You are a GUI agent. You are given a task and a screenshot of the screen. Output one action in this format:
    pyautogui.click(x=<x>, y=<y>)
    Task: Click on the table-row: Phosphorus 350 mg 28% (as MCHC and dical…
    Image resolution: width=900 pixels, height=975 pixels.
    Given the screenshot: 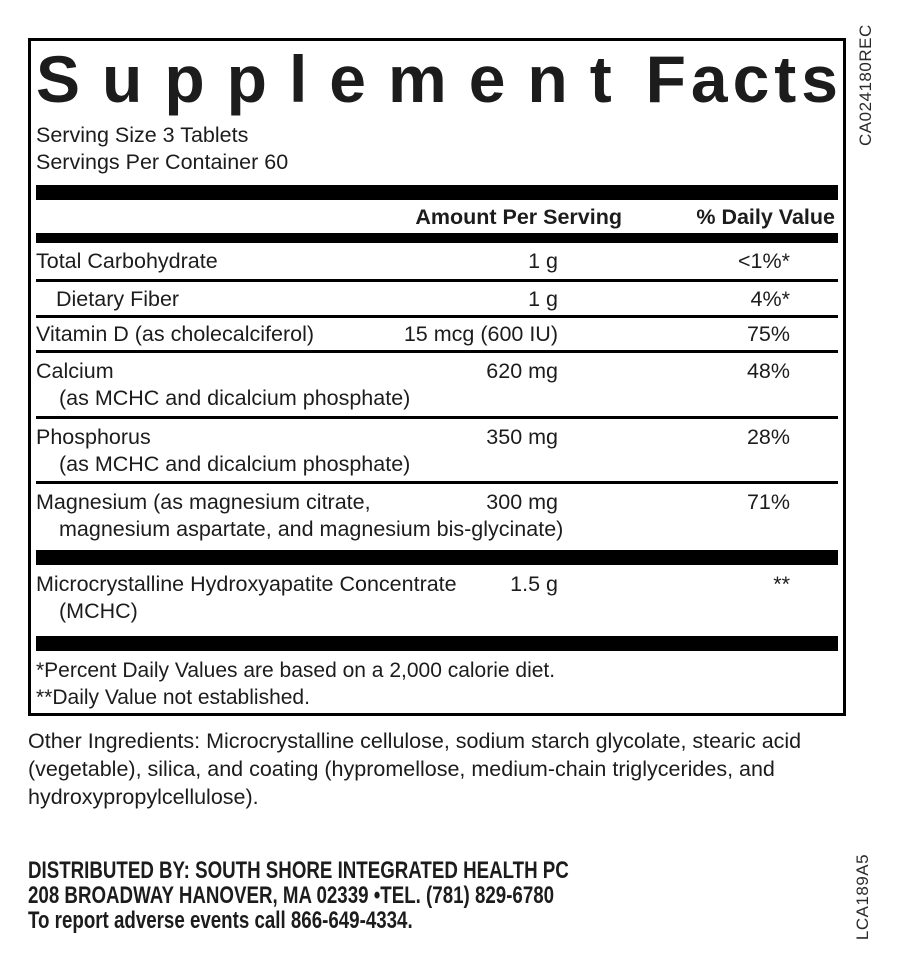 What is the action you would take?
    pyautogui.click(x=437, y=448)
    